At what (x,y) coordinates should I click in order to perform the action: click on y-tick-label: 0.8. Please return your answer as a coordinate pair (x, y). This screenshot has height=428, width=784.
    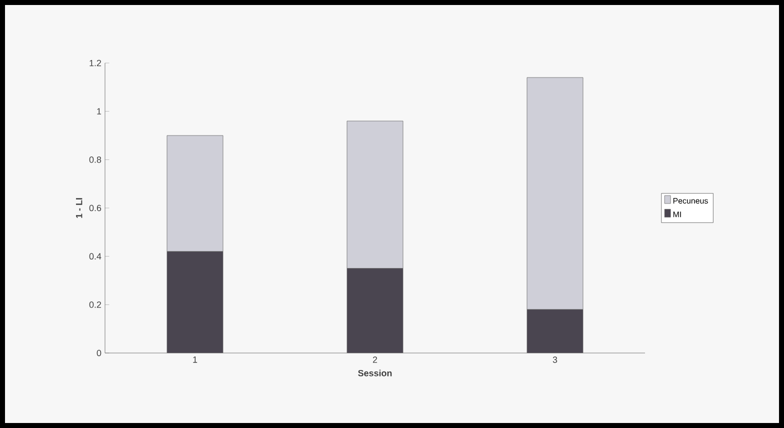
    Looking at the image, I should click on (95, 159).